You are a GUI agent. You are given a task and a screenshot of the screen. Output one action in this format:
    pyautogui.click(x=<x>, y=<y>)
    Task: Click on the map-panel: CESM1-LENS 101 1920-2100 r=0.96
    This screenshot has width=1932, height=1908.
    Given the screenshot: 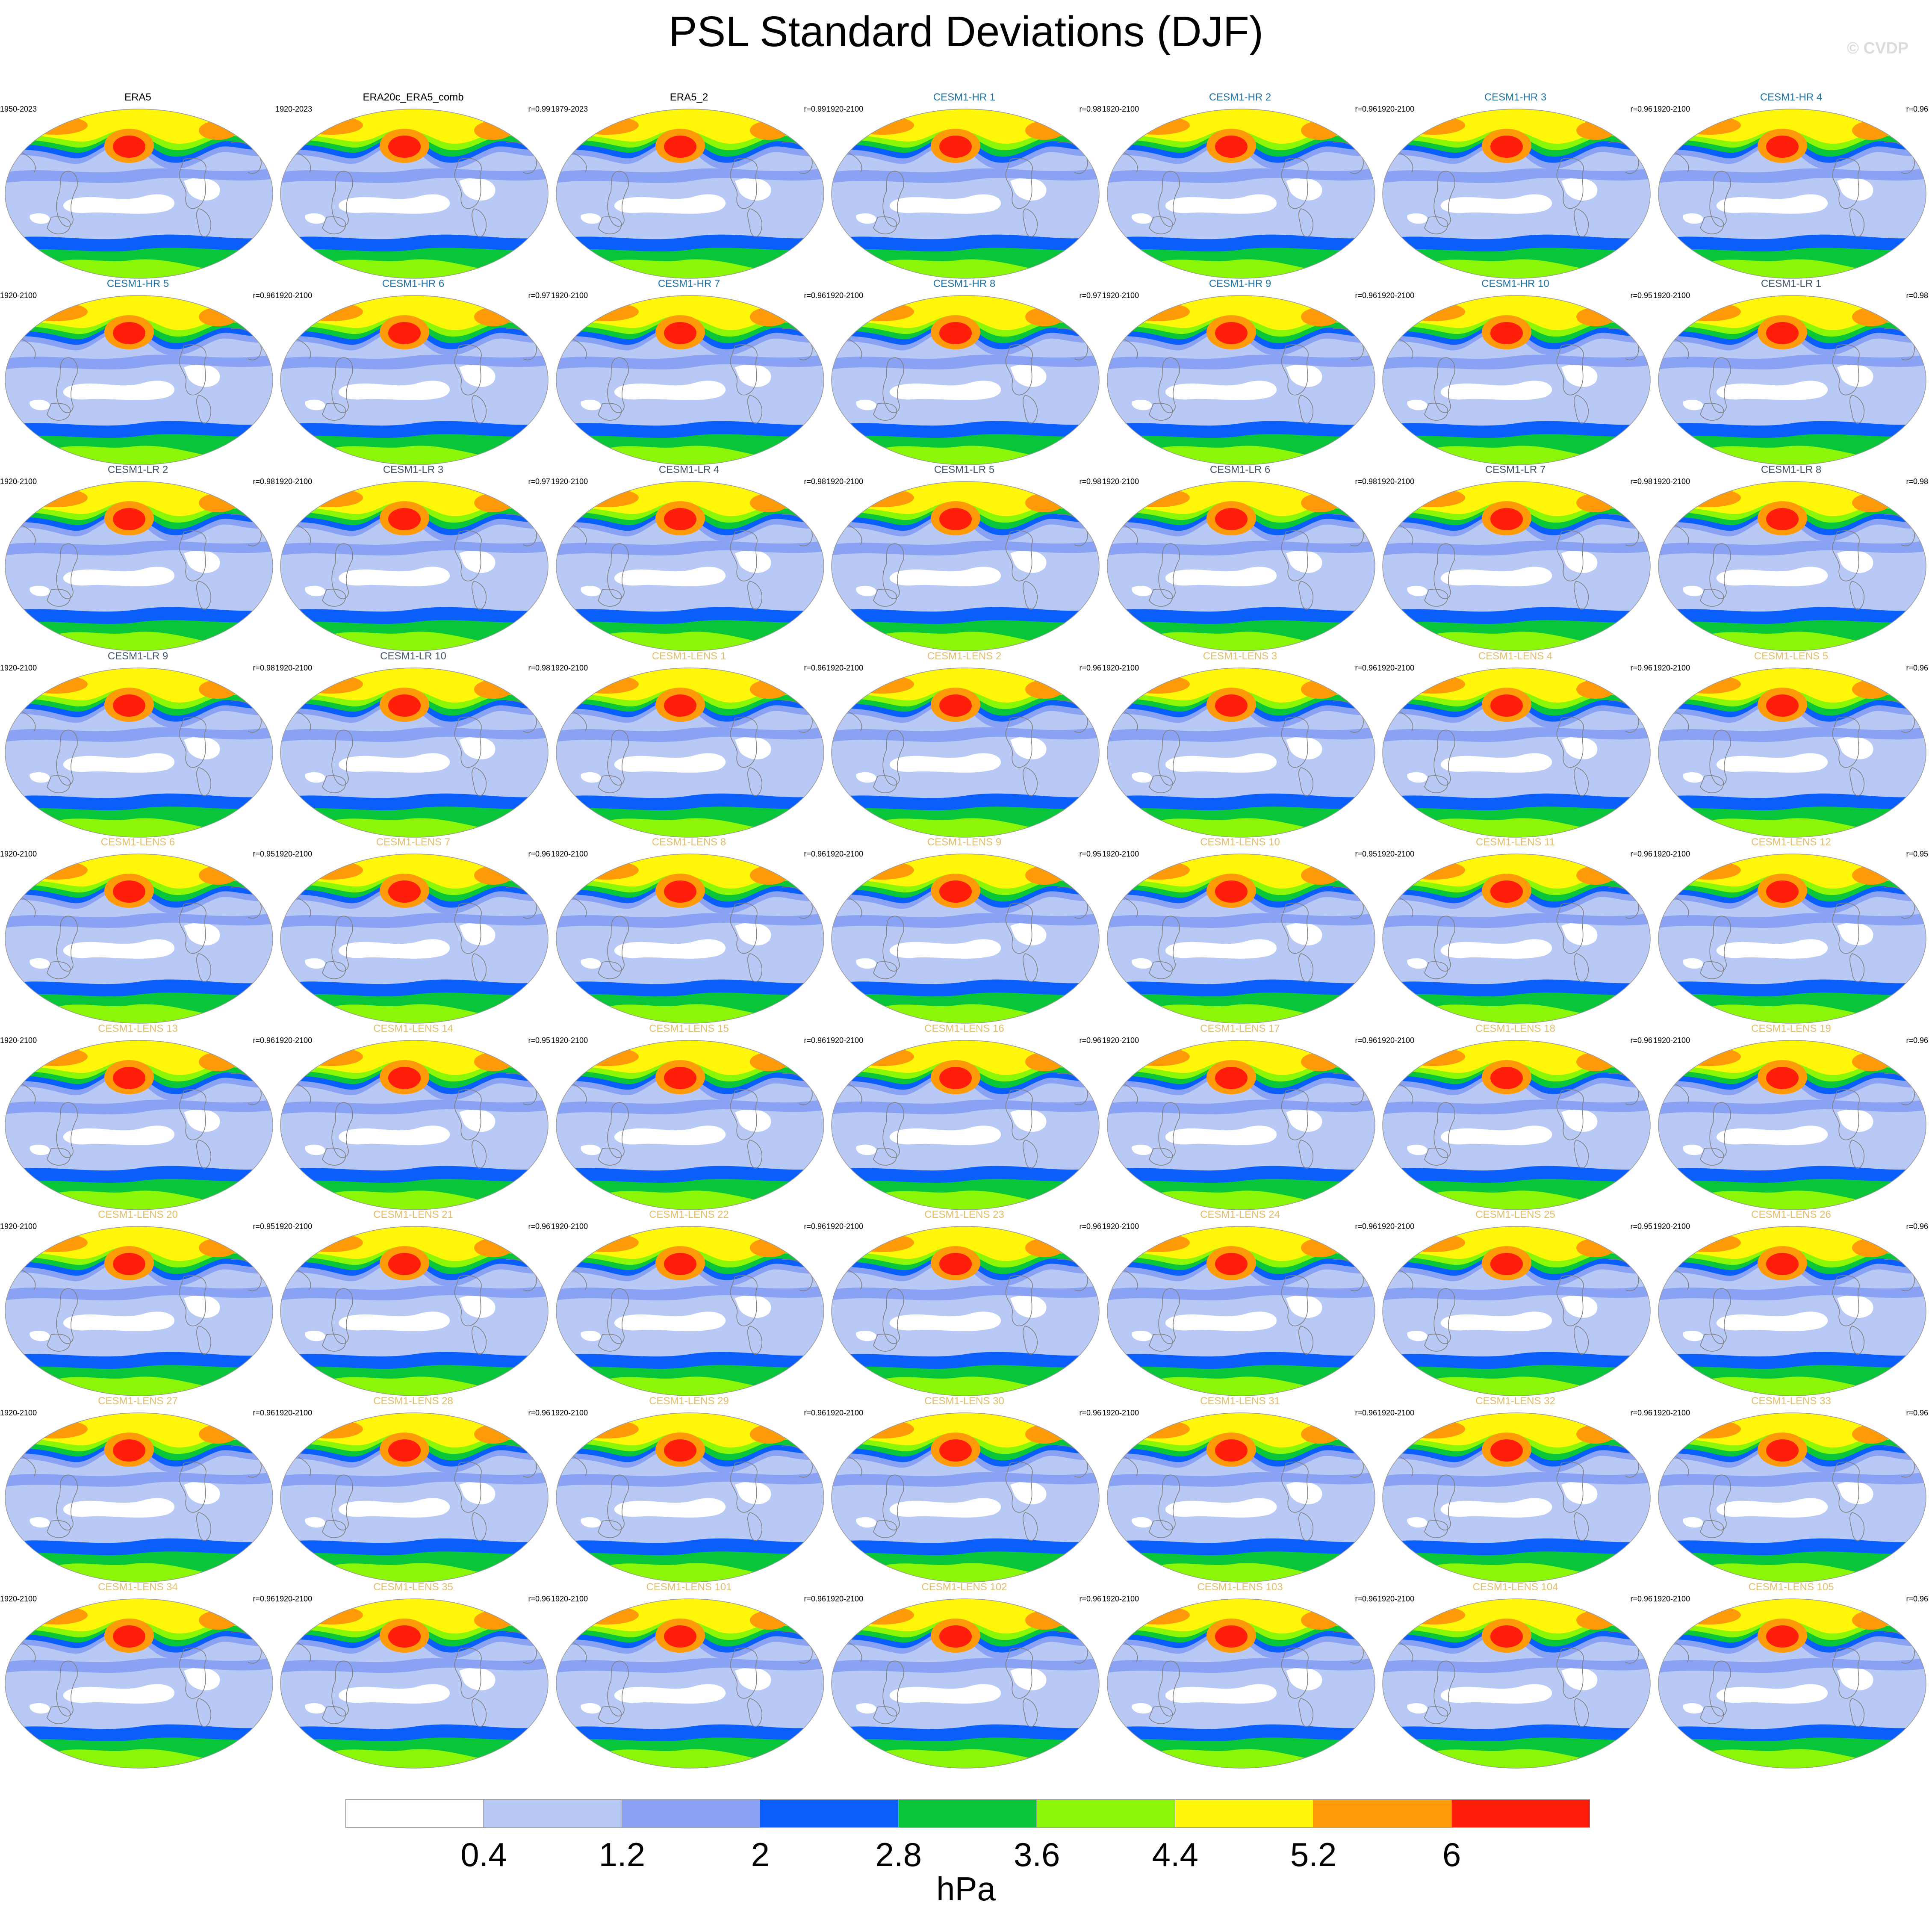 What is the action you would take?
    pyautogui.click(x=689, y=1675)
    